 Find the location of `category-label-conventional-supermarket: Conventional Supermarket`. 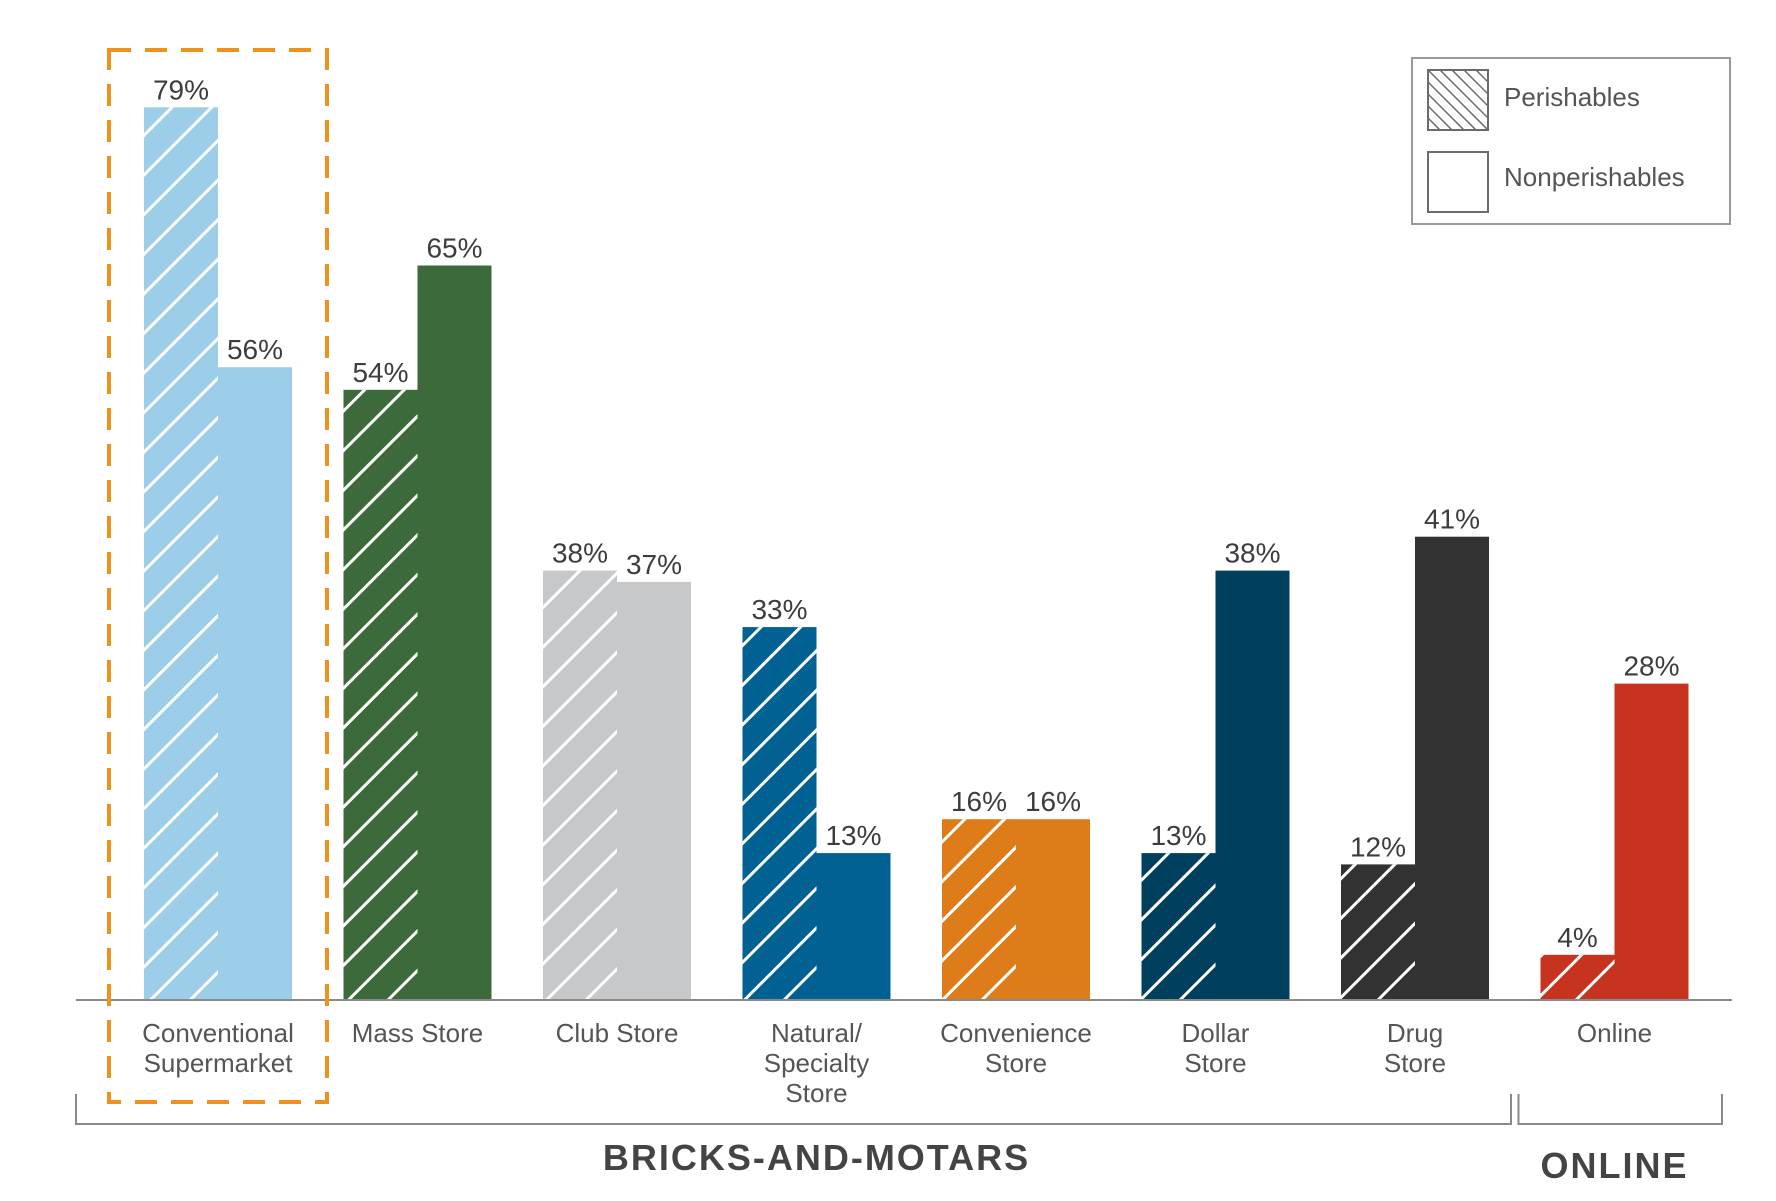

category-label-conventional-supermarket: Conventional Supermarket is located at coordinates (218, 1048).